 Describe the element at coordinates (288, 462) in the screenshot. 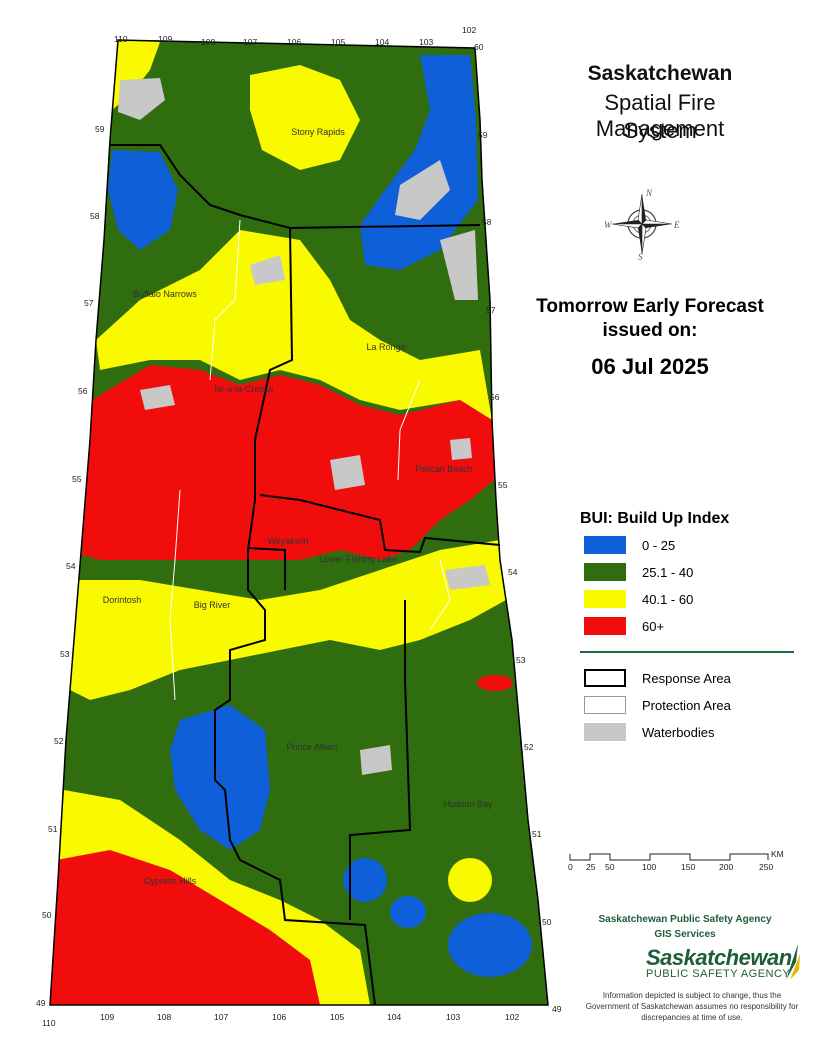

I see `bui-zone-60-plus` at that location.